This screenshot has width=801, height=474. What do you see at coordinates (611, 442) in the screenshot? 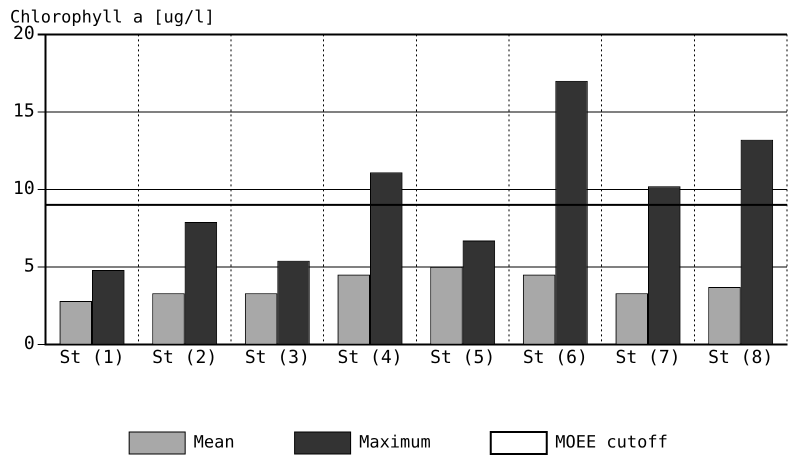
I see `legend-label: MOEE cutoff` at bounding box center [611, 442].